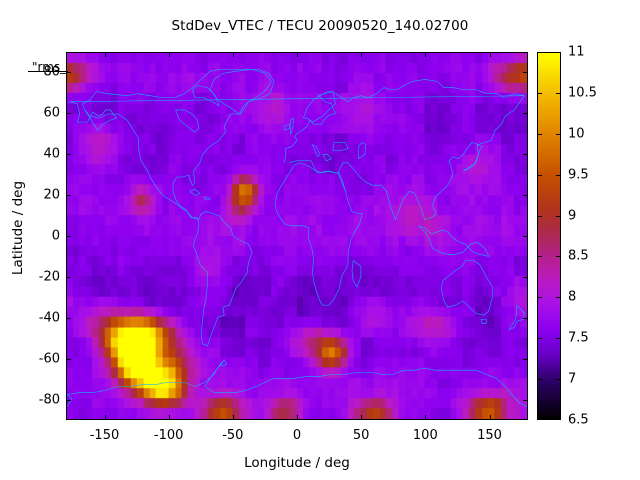  Describe the element at coordinates (49, 359) in the screenshot. I see `y-tick-label: -60` at that location.